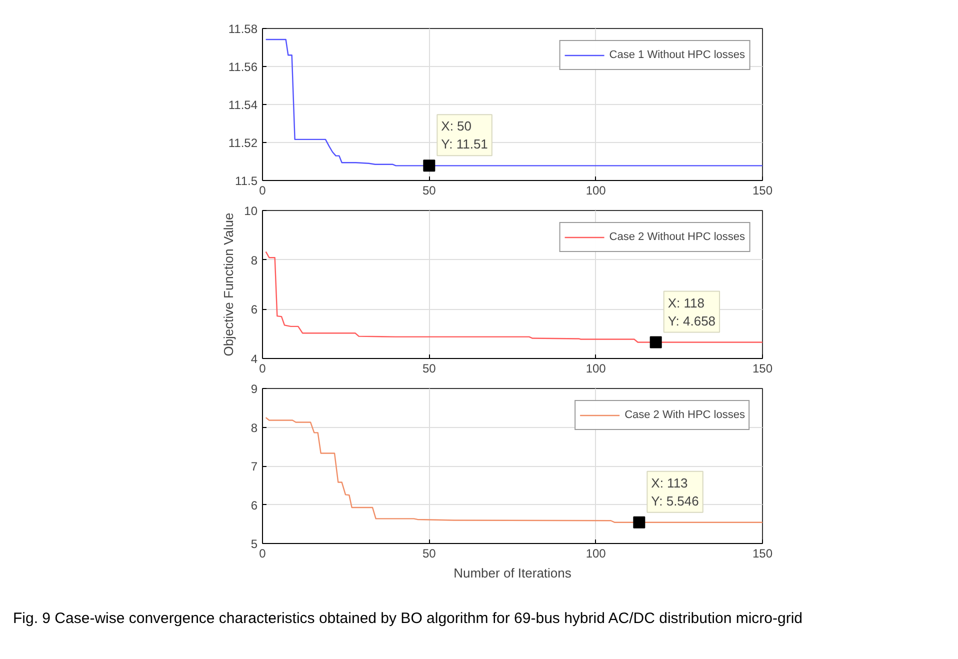 Image resolution: width=958 pixels, height=659 pixels. What do you see at coordinates (251, 211) in the screenshot?
I see `y-tick-label: 10` at bounding box center [251, 211].